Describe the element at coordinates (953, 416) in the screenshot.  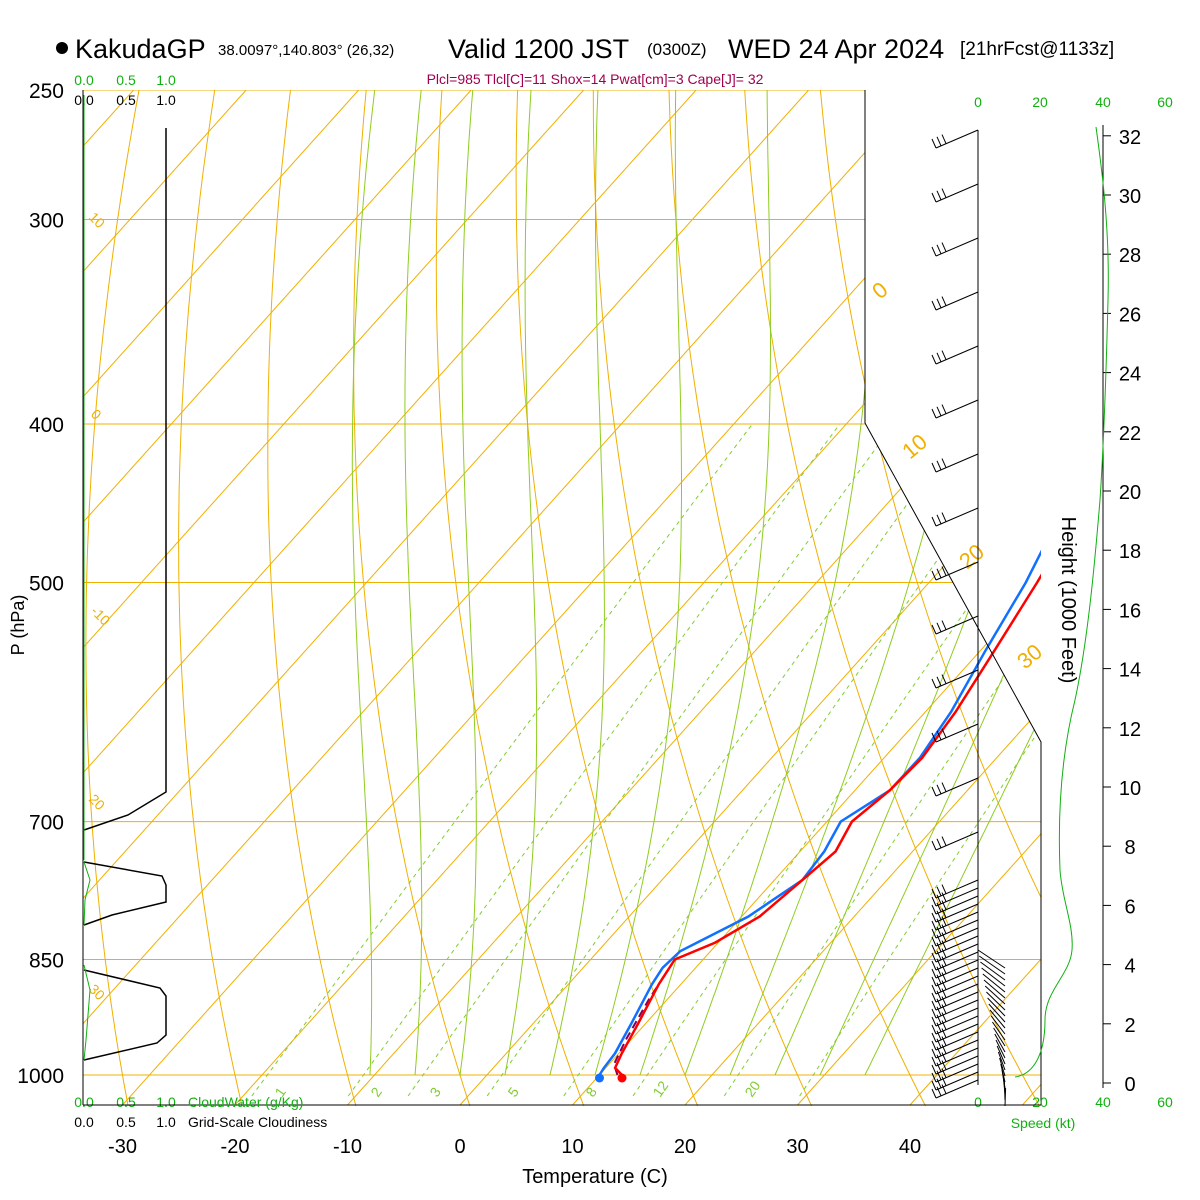
I see `mask-diagonal` at that location.